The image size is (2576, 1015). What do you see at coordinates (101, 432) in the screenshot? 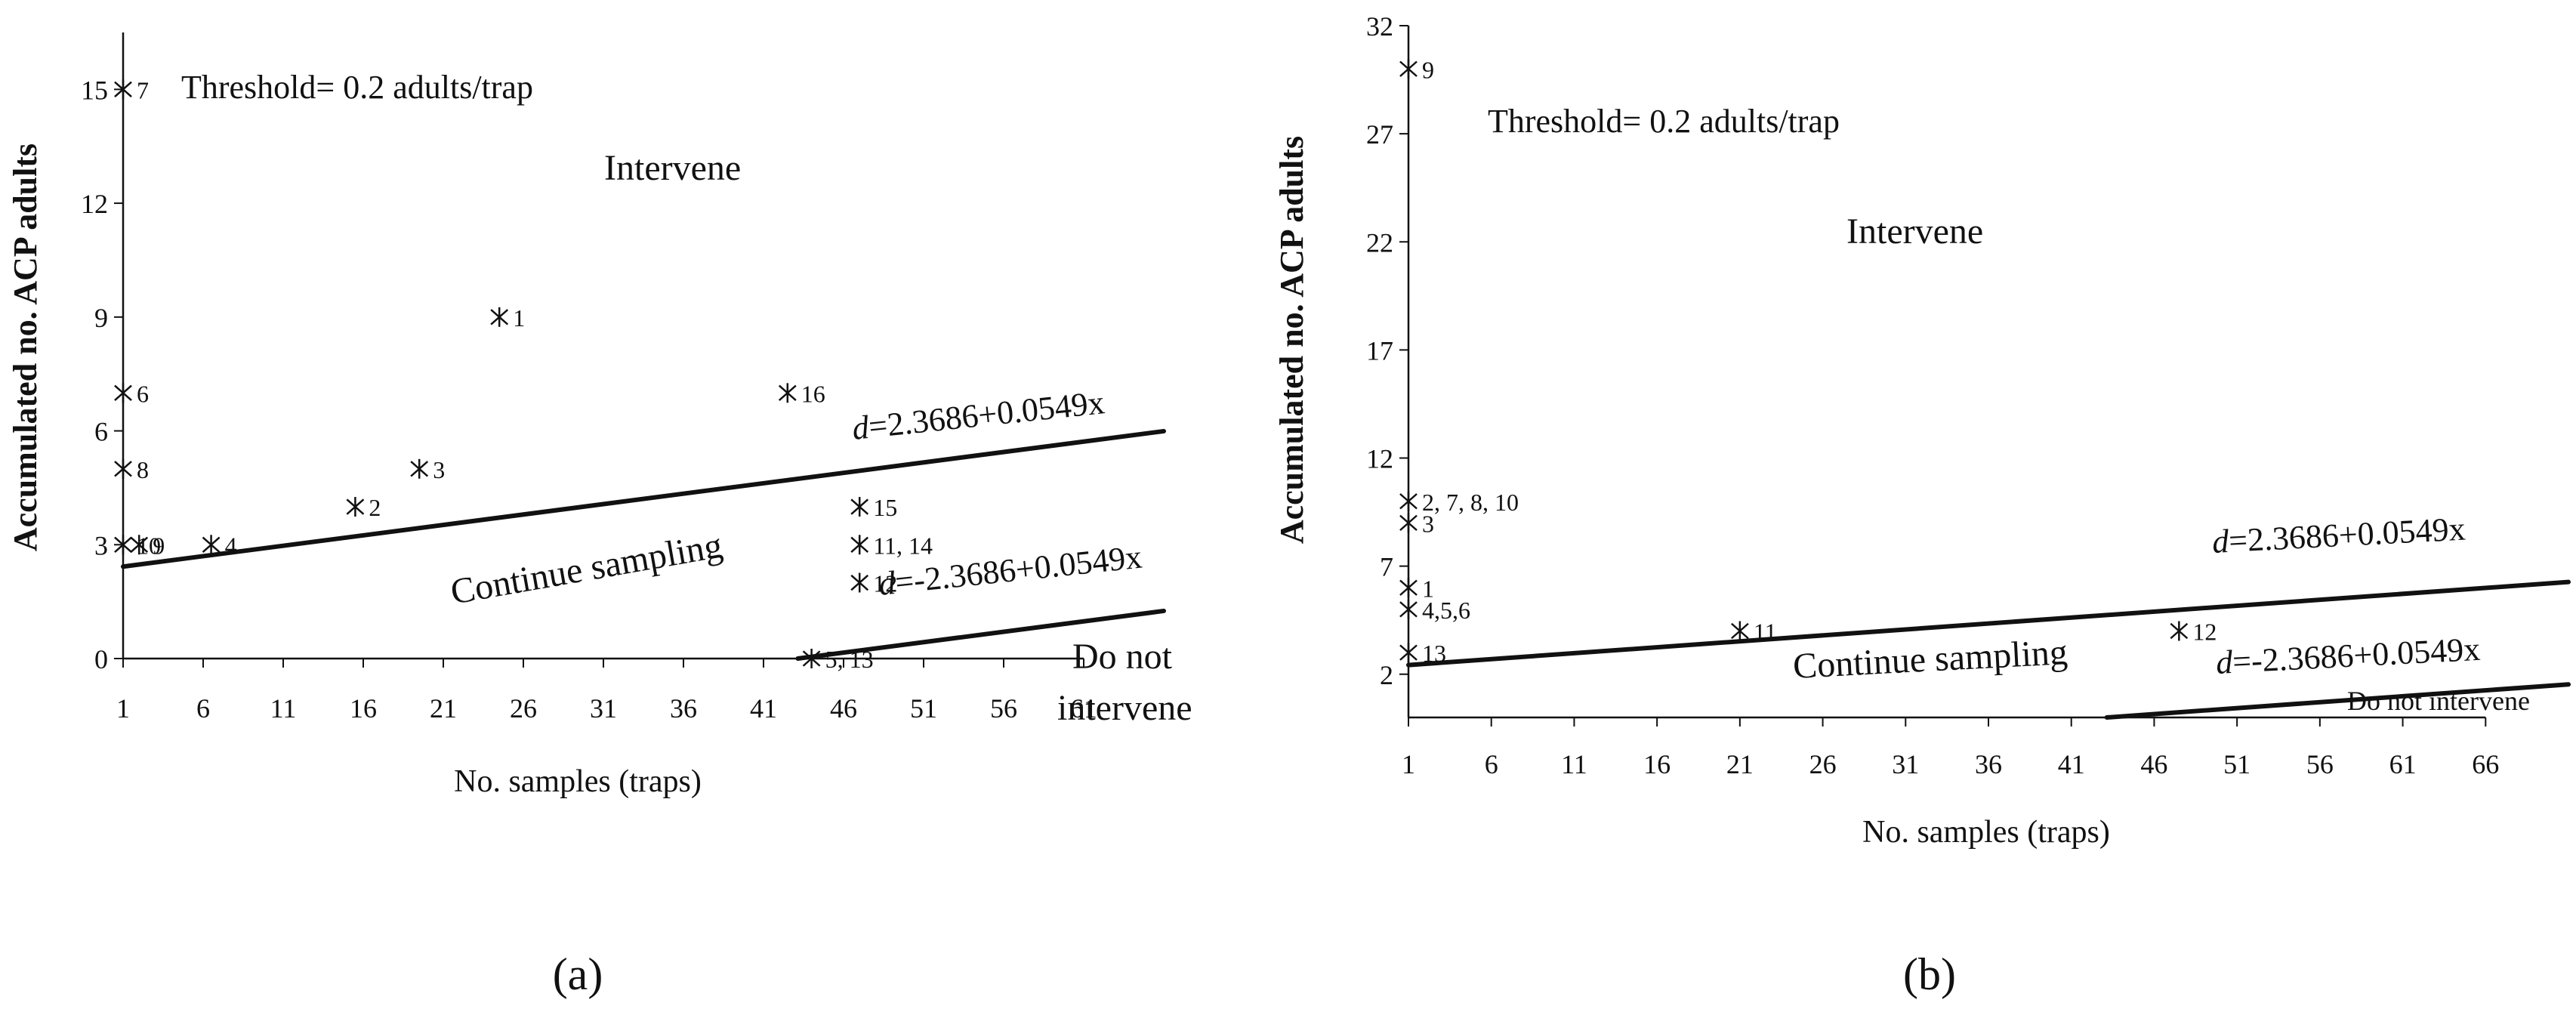
I see `y-tick-label: 6` at bounding box center [101, 432].